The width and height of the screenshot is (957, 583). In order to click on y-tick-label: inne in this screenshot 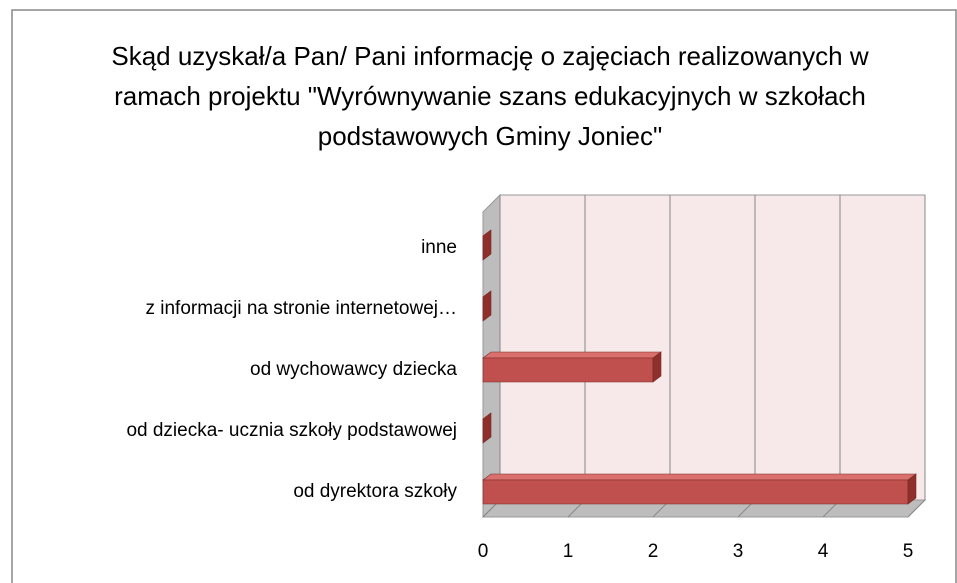, I will do `click(439, 247)`.